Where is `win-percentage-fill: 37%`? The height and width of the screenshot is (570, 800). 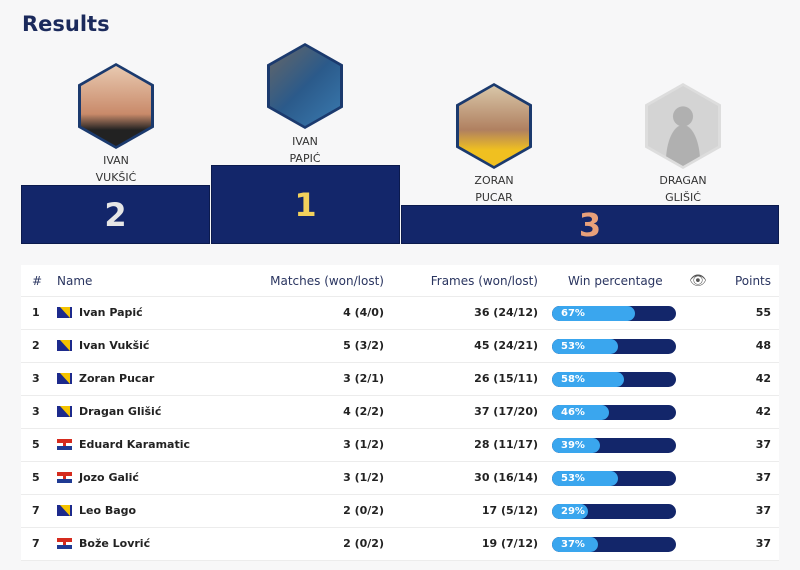
win-percentage-fill: 37% is located at coordinates (575, 544).